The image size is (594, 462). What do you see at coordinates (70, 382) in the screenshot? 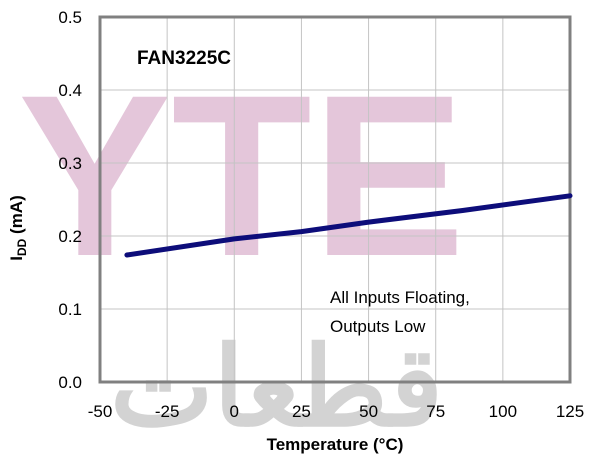
I see `y-tick-label: 0.0` at bounding box center [70, 382].